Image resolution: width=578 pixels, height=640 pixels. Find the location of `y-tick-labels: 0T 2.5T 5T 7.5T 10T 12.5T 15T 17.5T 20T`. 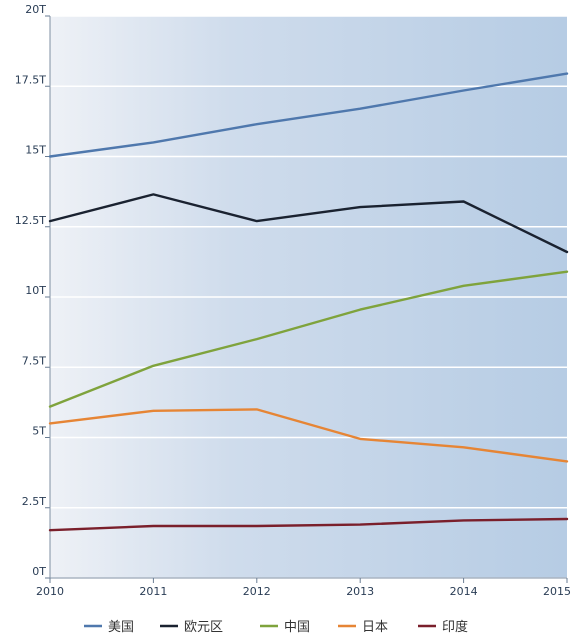

y-tick-labels: 0T 2.5T 5T 7.5T 10T 12.5T 15T 17.5T 20T is located at coordinates (30, 290).